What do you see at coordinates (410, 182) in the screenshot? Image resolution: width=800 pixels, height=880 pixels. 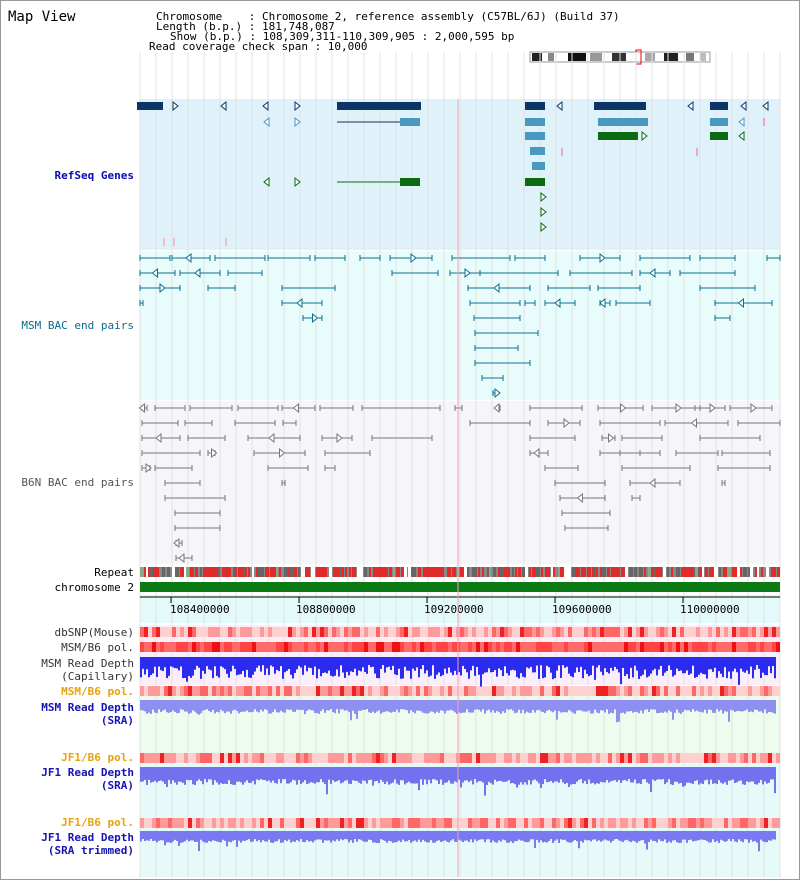 I see `gene-exon` at bounding box center [410, 182].